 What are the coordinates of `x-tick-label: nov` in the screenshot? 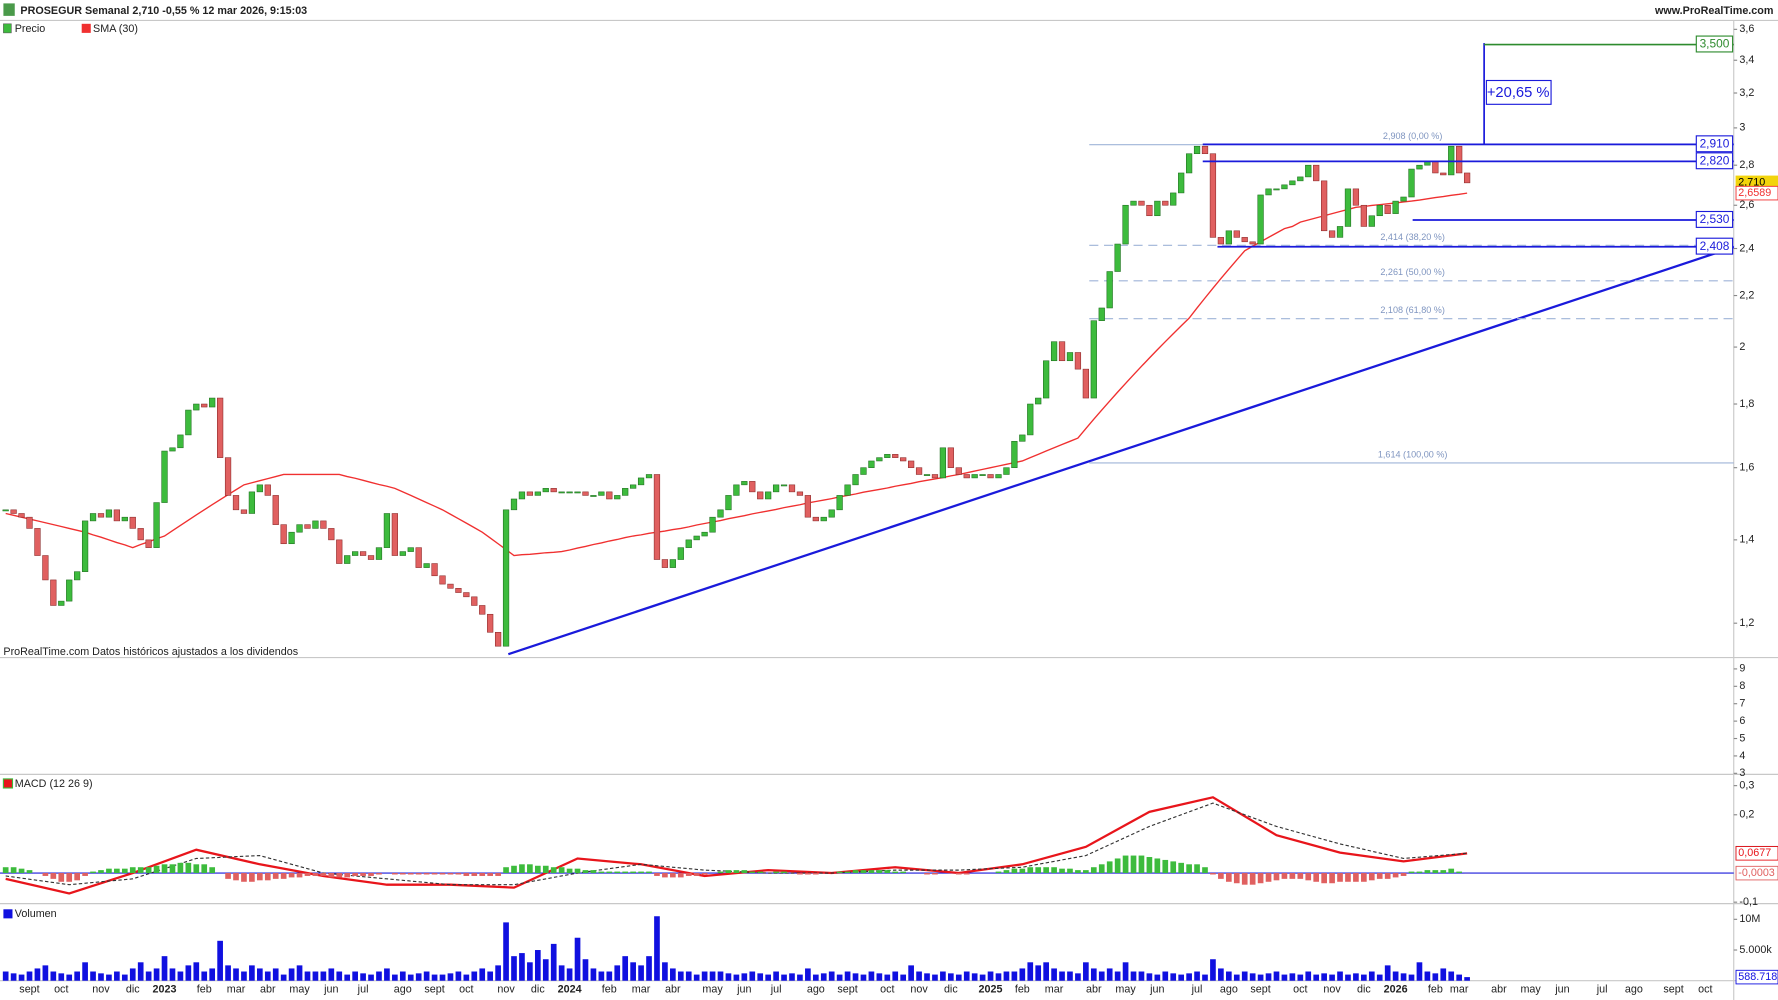 It's located at (101, 990).